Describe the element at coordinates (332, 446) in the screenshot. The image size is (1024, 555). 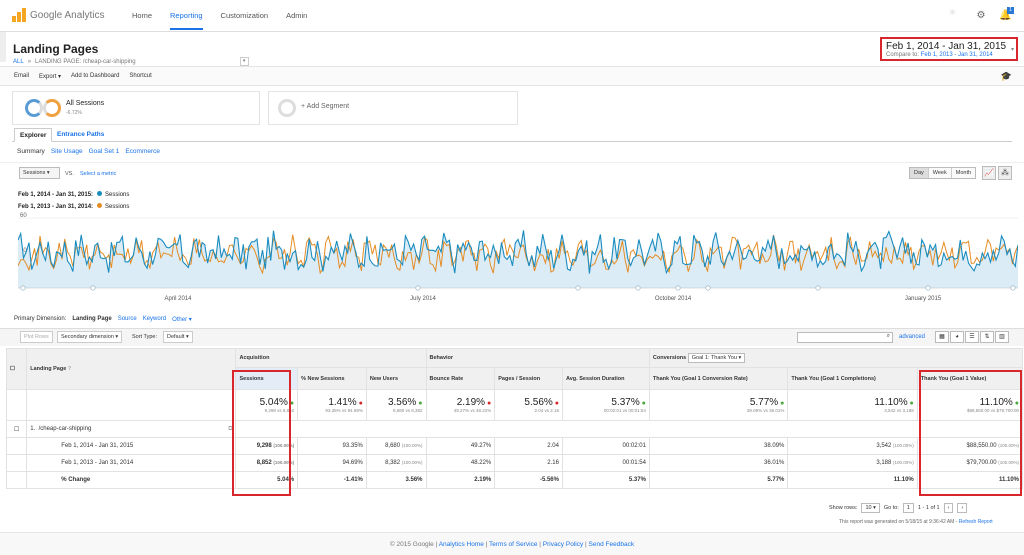
I see `table-cell: 93.35%` at that location.